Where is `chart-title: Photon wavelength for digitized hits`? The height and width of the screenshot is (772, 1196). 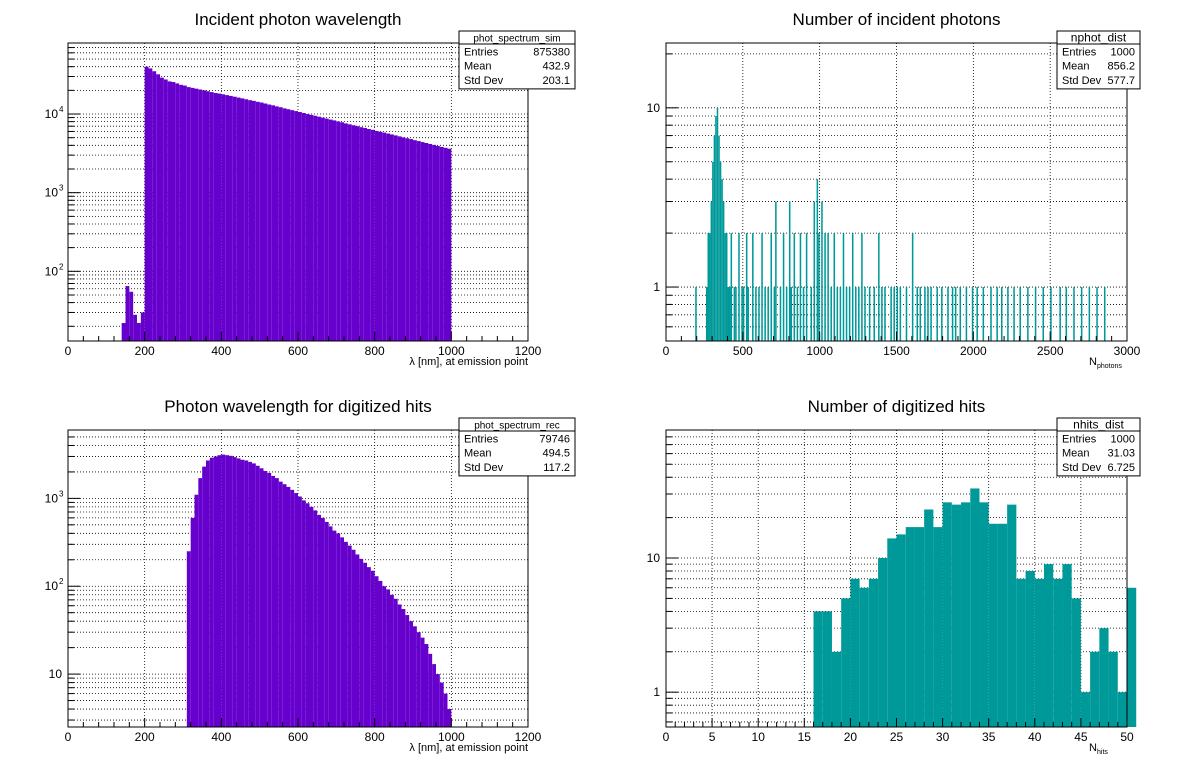
chart-title: Photon wavelength for digitized hits is located at coordinates (297, 406).